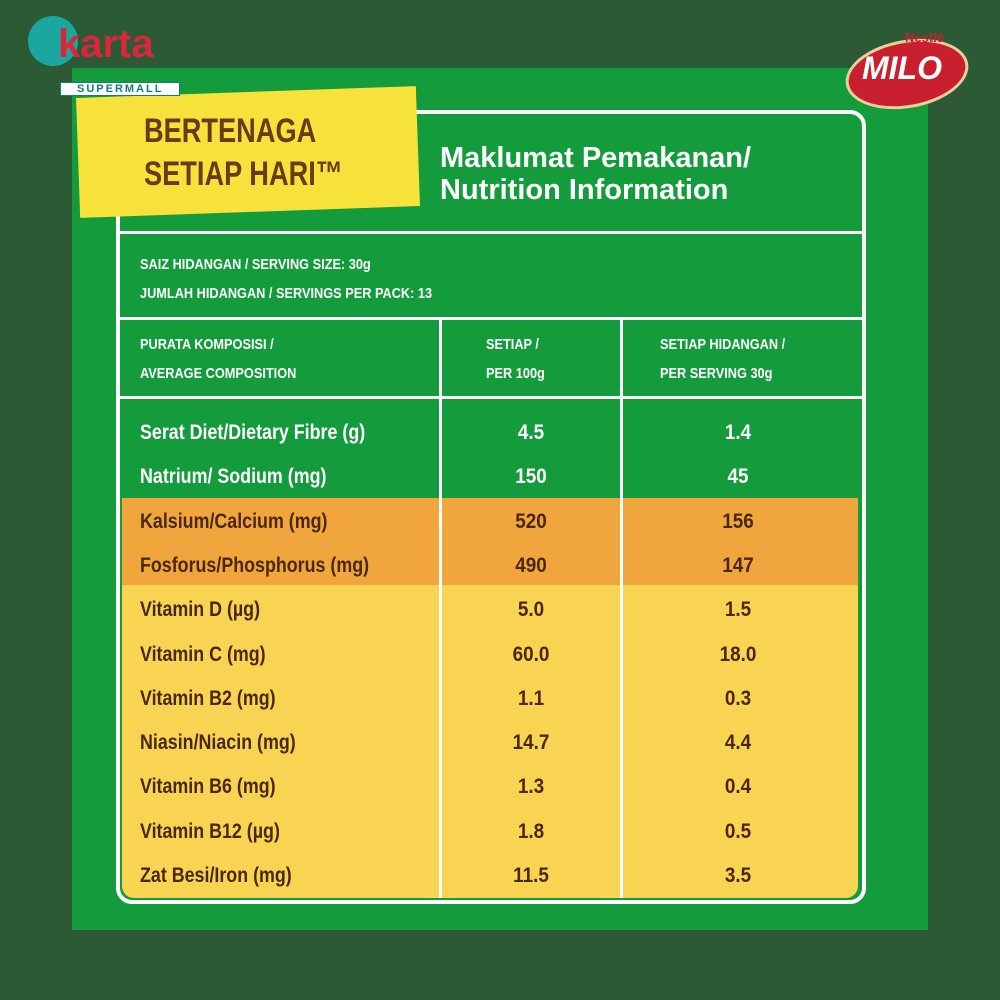  What do you see at coordinates (243, 174) in the screenshot?
I see `banner-text: SETIAP HARI™` at bounding box center [243, 174].